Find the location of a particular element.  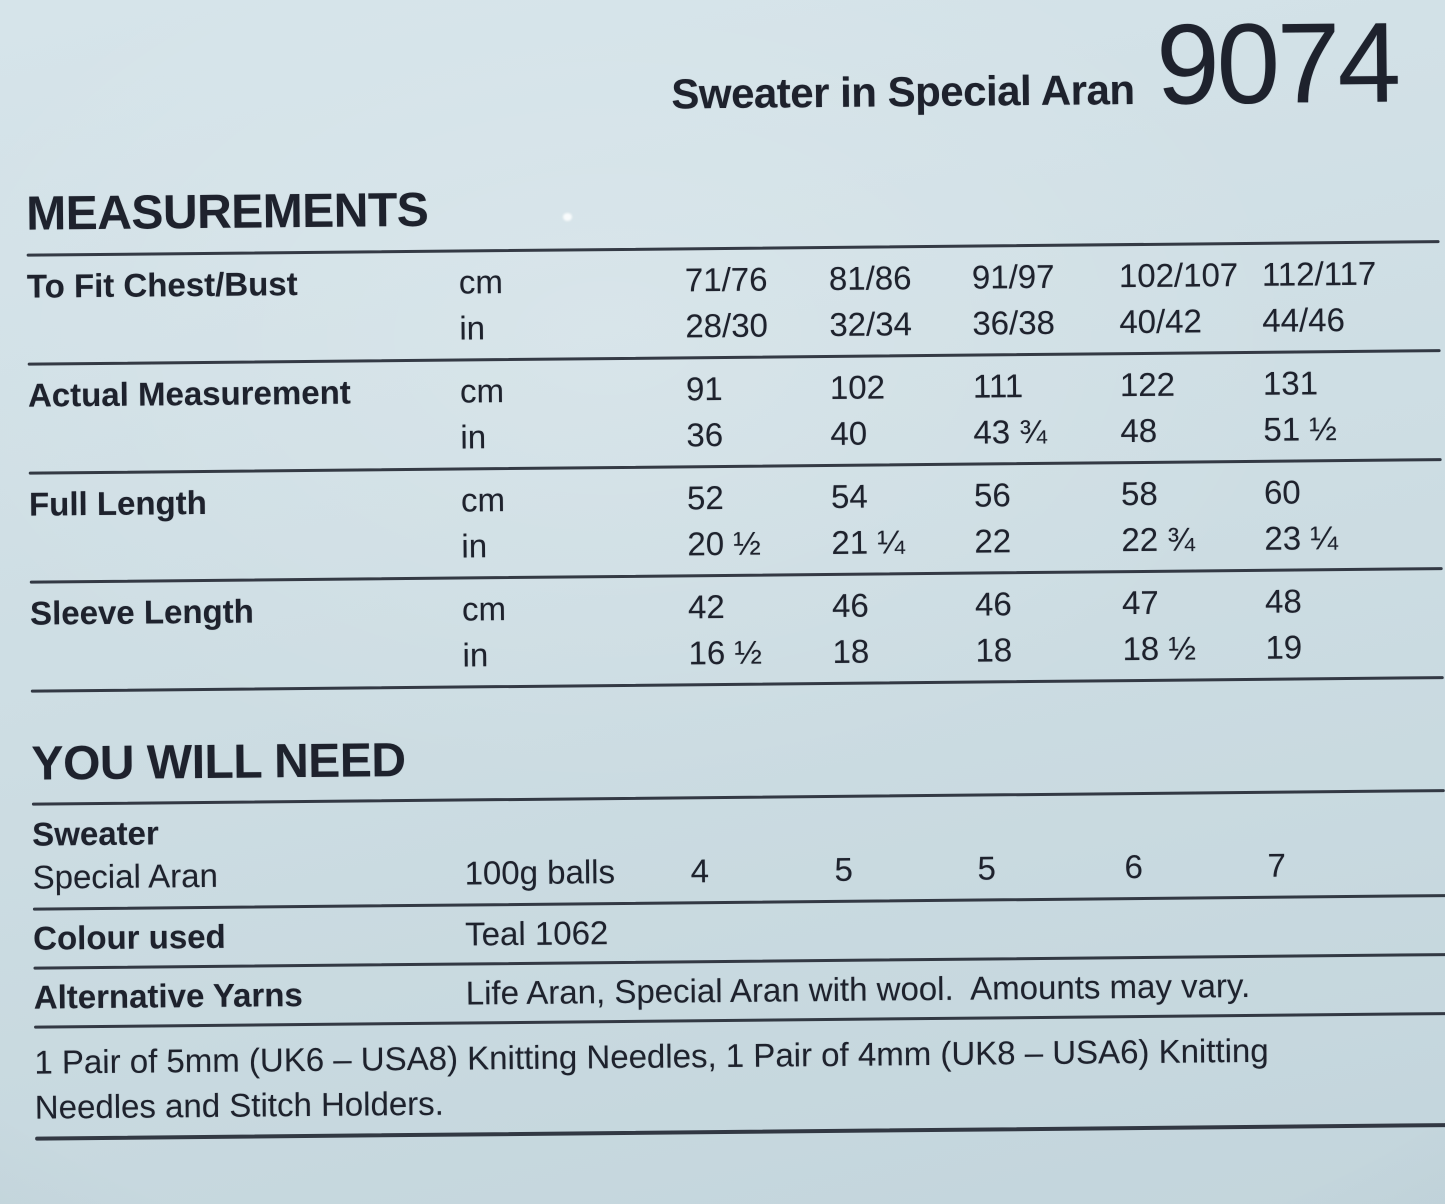

value-in: 21 ¼ is located at coordinates (868, 541).